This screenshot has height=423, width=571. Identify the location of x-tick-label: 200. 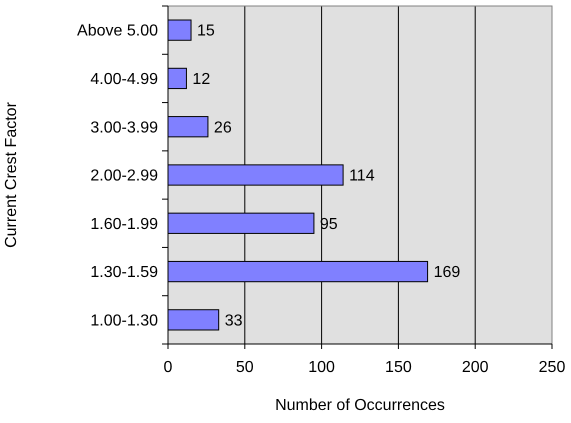
(475, 367).